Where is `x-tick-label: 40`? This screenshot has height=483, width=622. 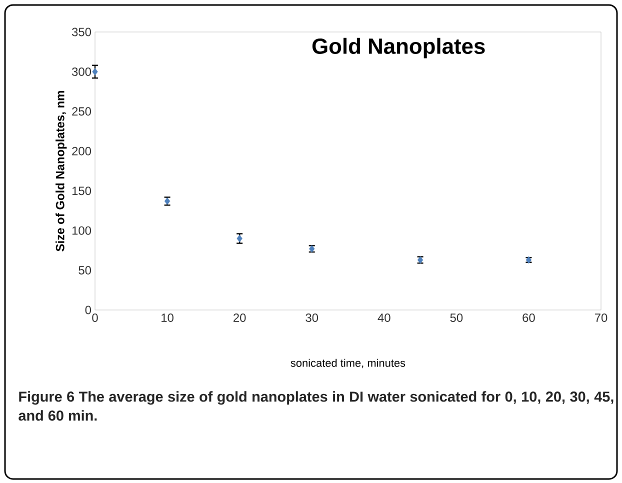
x-tick-label: 40 is located at coordinates (384, 318).